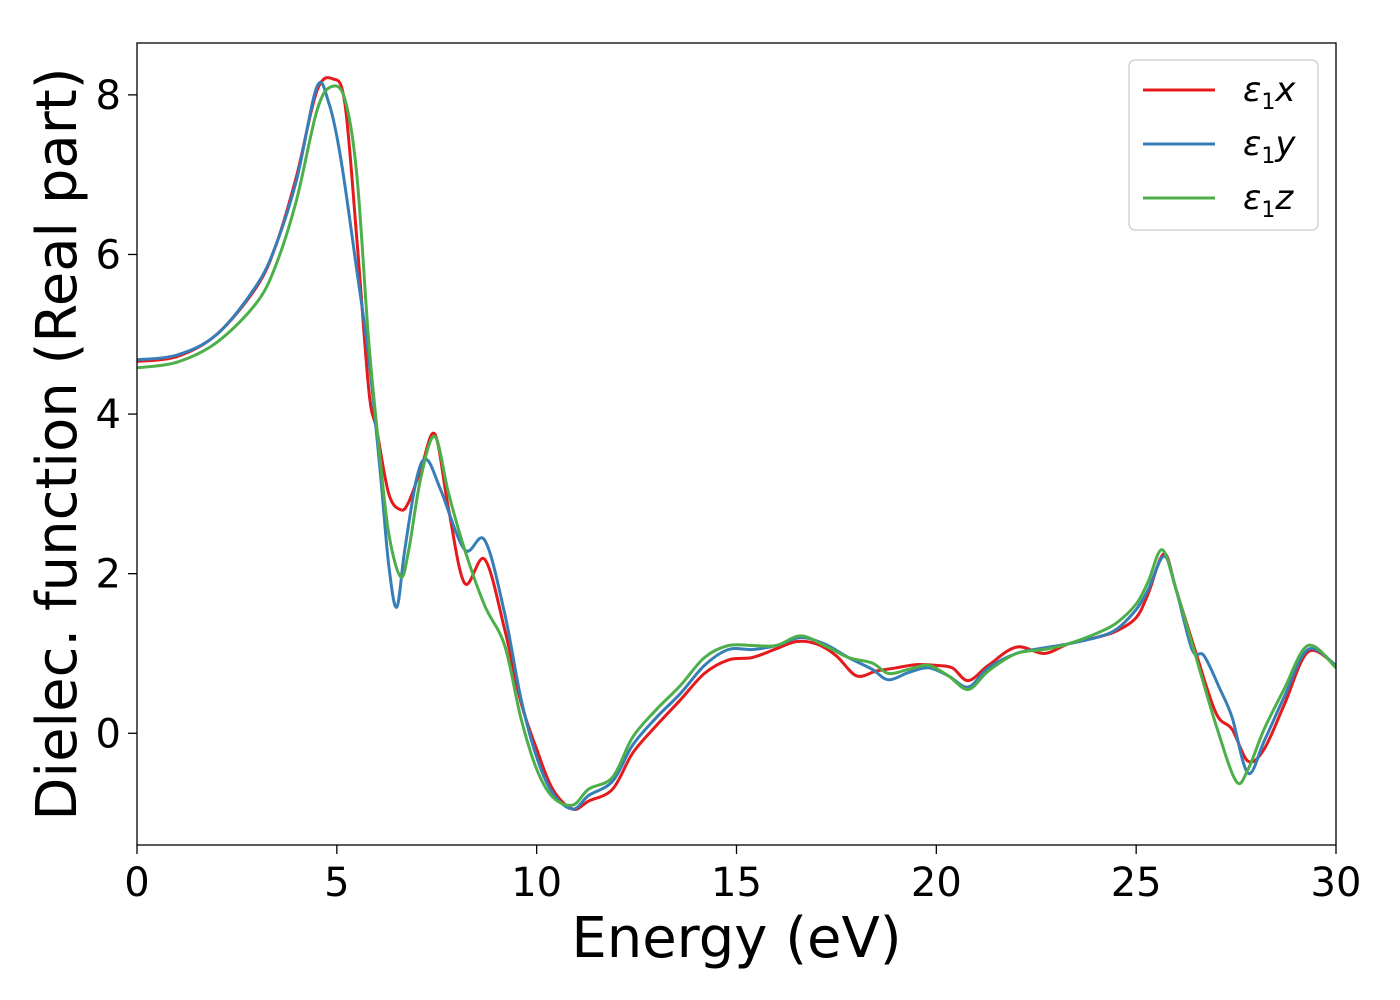  What do you see at coordinates (1268, 200) in the screenshot?
I see `legend-label-z: ε1z` at bounding box center [1268, 200].